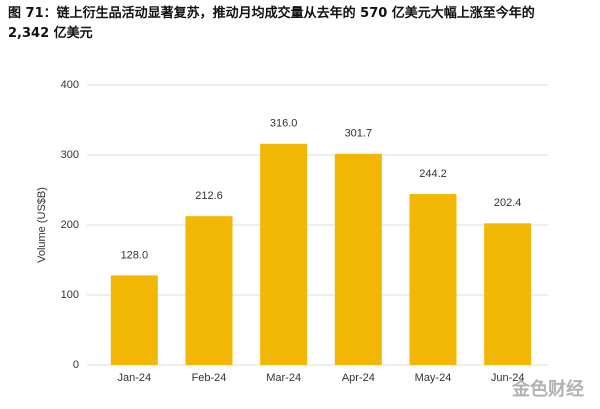 Image resolution: width=600 pixels, height=409 pixels. What do you see at coordinates (547, 388) in the screenshot?
I see `watermark: 金色财经` at bounding box center [547, 388].